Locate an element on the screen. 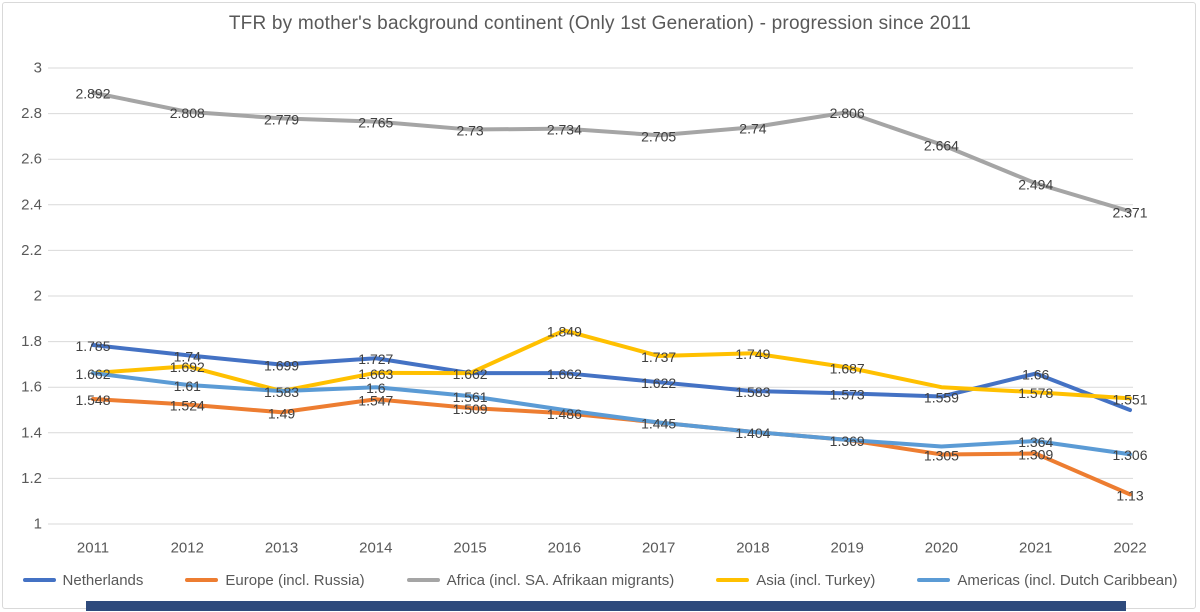 This screenshot has height=612, width=1200. legend-item-0: Netherlands is located at coordinates (83, 580).